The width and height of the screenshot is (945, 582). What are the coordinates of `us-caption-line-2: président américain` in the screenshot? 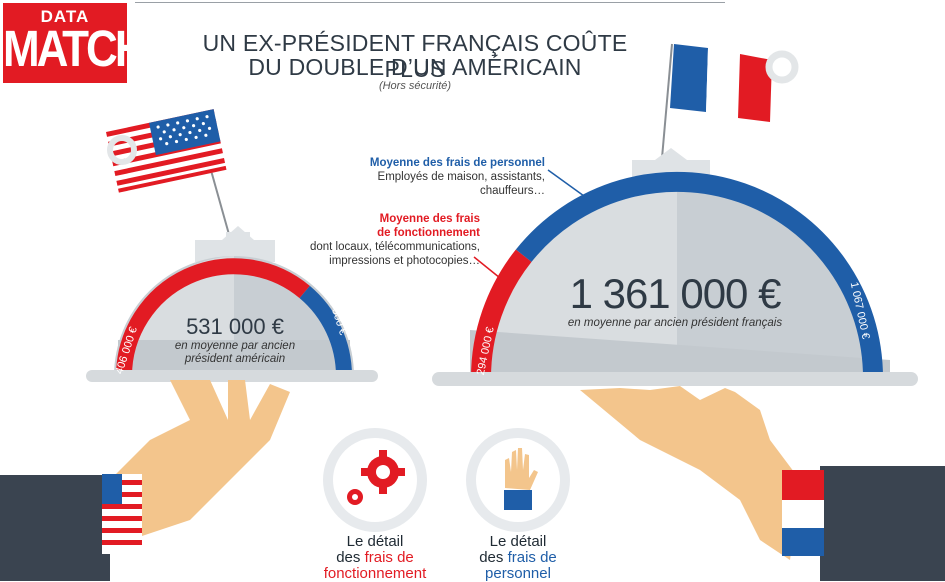 It's located at (235, 359).